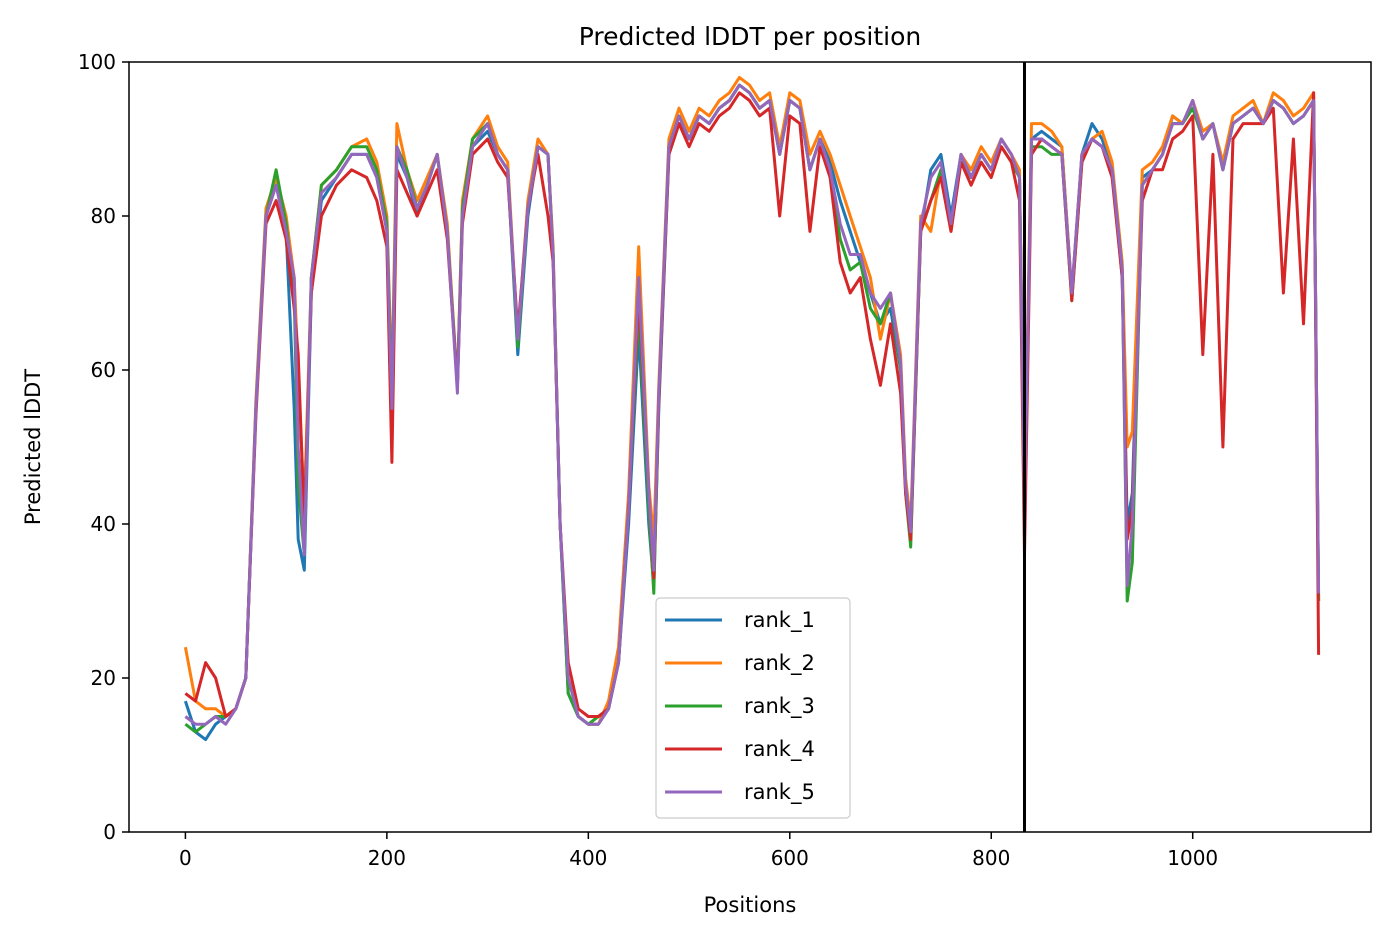  What do you see at coordinates (588, 858) in the screenshot?
I see `x-tick-label: 400` at bounding box center [588, 858].